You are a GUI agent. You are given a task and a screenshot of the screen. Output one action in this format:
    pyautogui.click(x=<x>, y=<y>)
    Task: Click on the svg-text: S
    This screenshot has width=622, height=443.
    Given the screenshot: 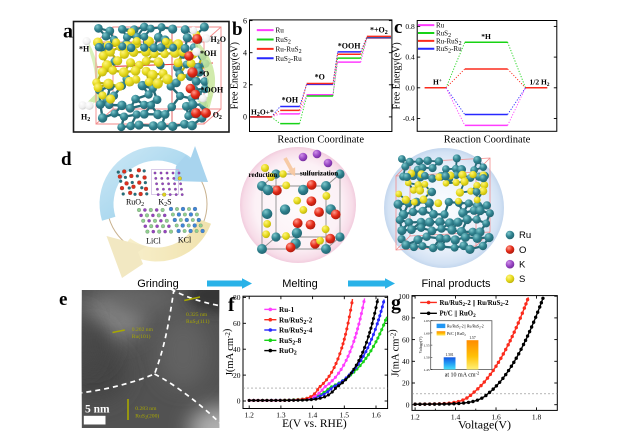 What is the action you would take?
    pyautogui.click(x=522, y=279)
    